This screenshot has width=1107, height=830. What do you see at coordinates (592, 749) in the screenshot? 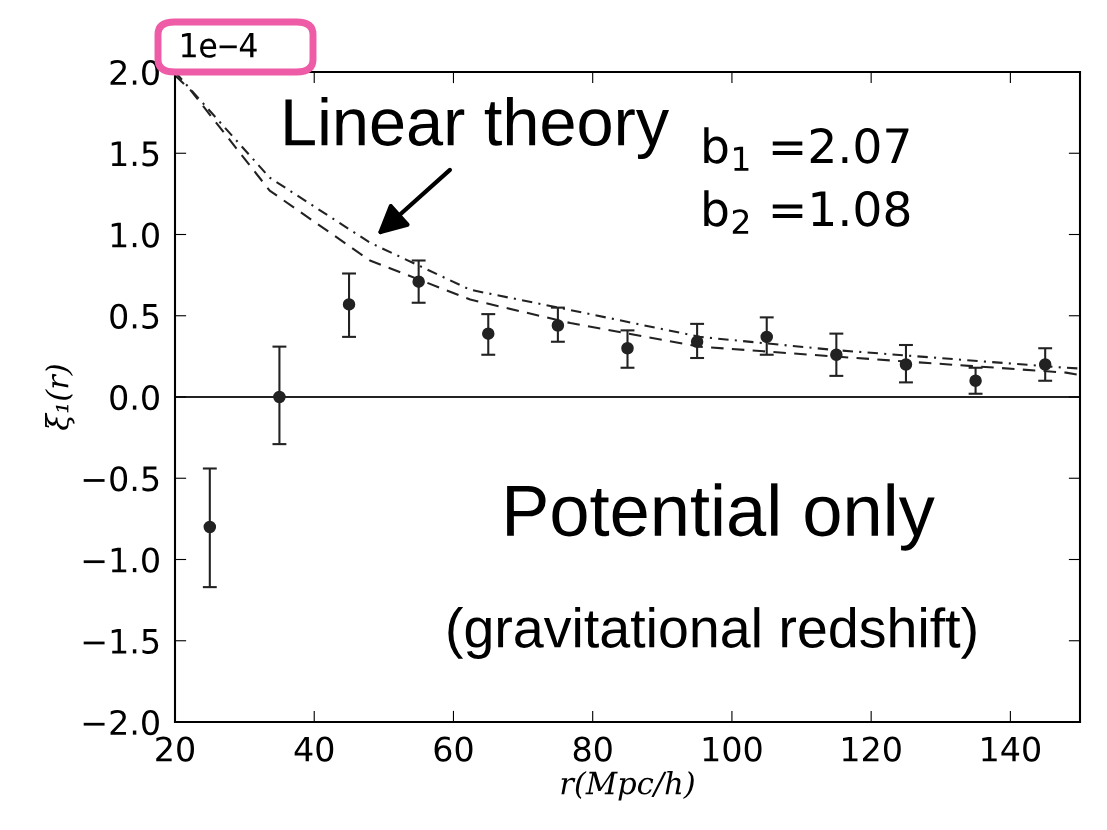
I see `x-tick-label: 80` at bounding box center [592, 749].